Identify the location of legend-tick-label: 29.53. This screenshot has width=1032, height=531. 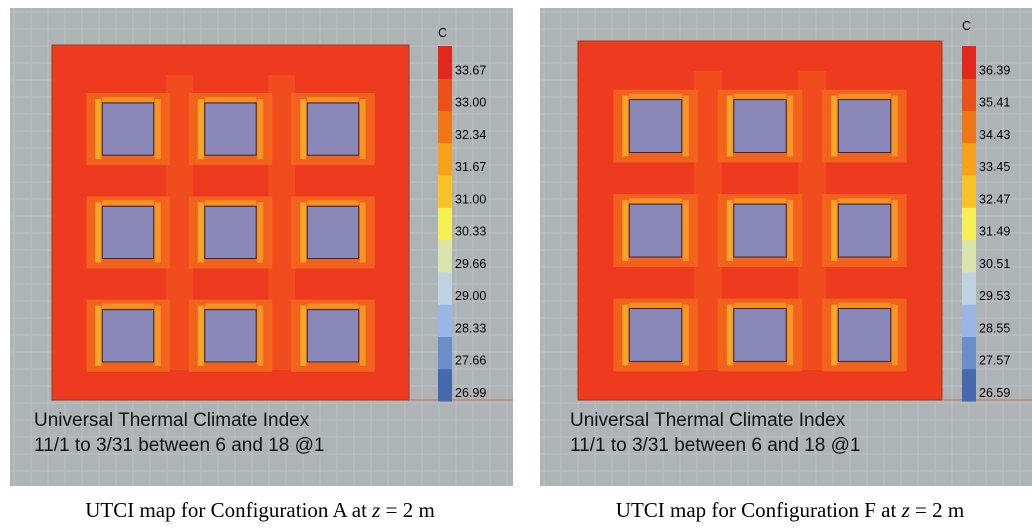
(994, 296).